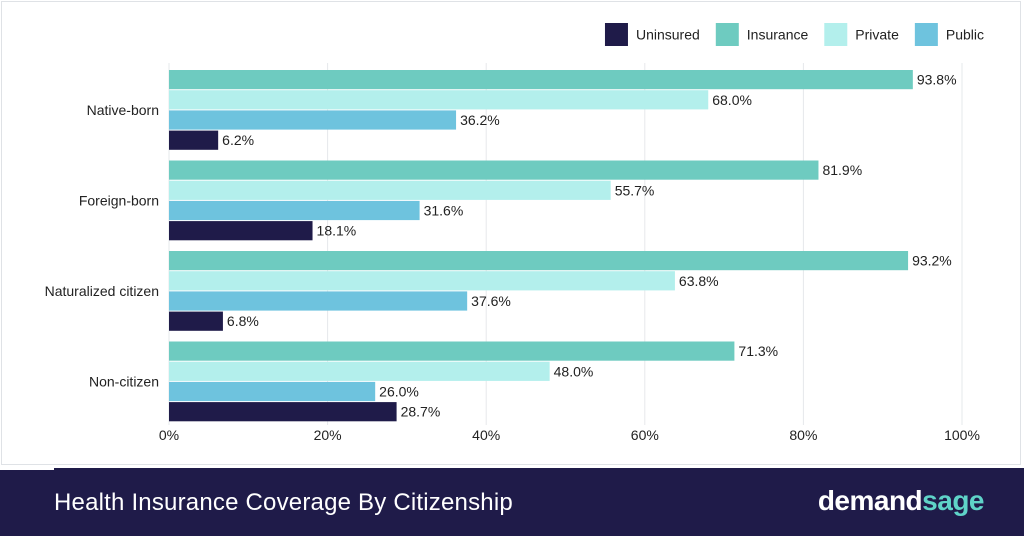 This screenshot has width=1024, height=536. I want to click on data-label: 26.0%, so click(399, 392).